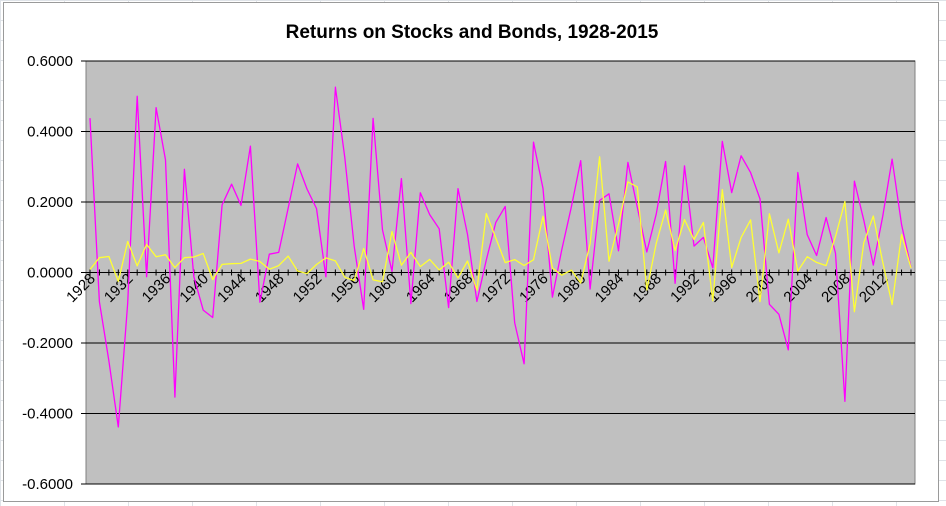 The image size is (946, 506). Describe the element at coordinates (472, 32) in the screenshot. I see `chart-title: Returns on Stocks and Bonds, 1928-2015` at that location.